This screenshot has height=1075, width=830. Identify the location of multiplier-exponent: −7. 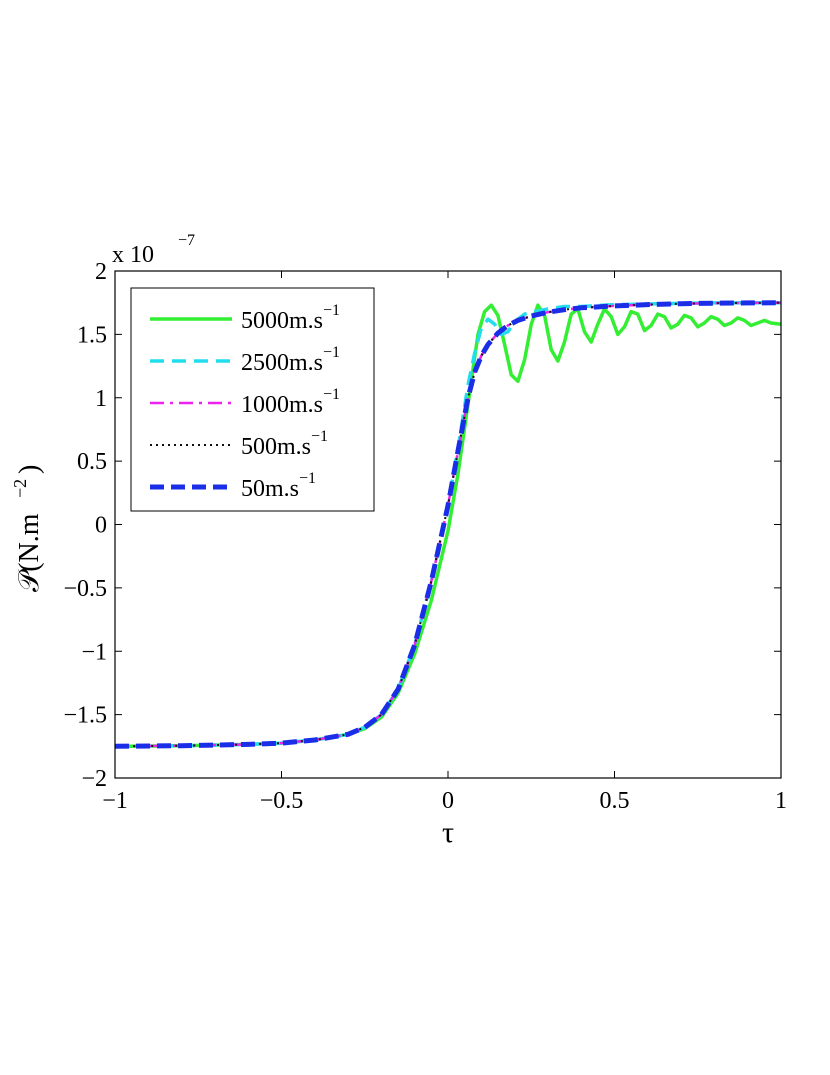
(186, 240).